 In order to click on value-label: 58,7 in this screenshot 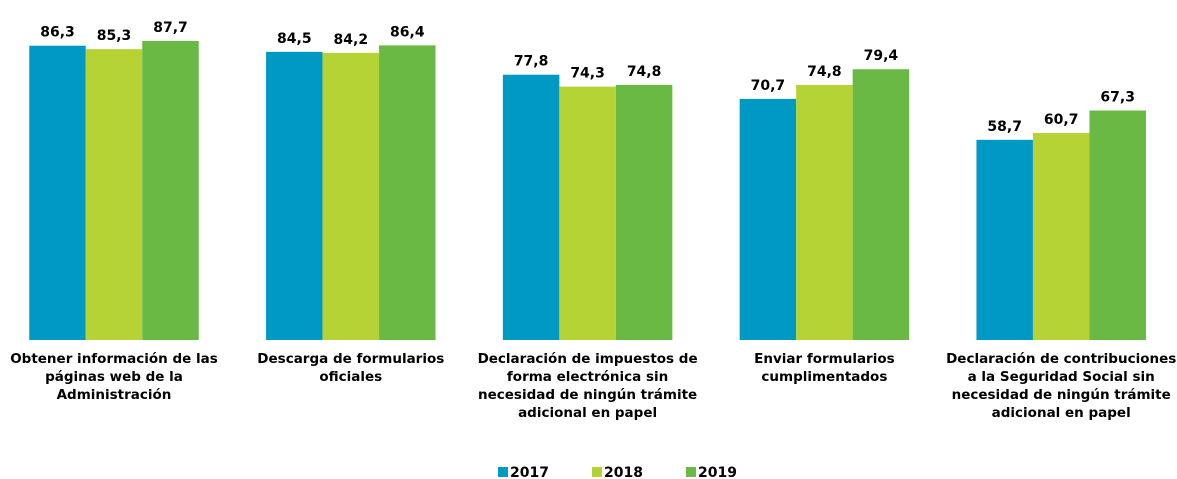, I will do `click(1004, 127)`.